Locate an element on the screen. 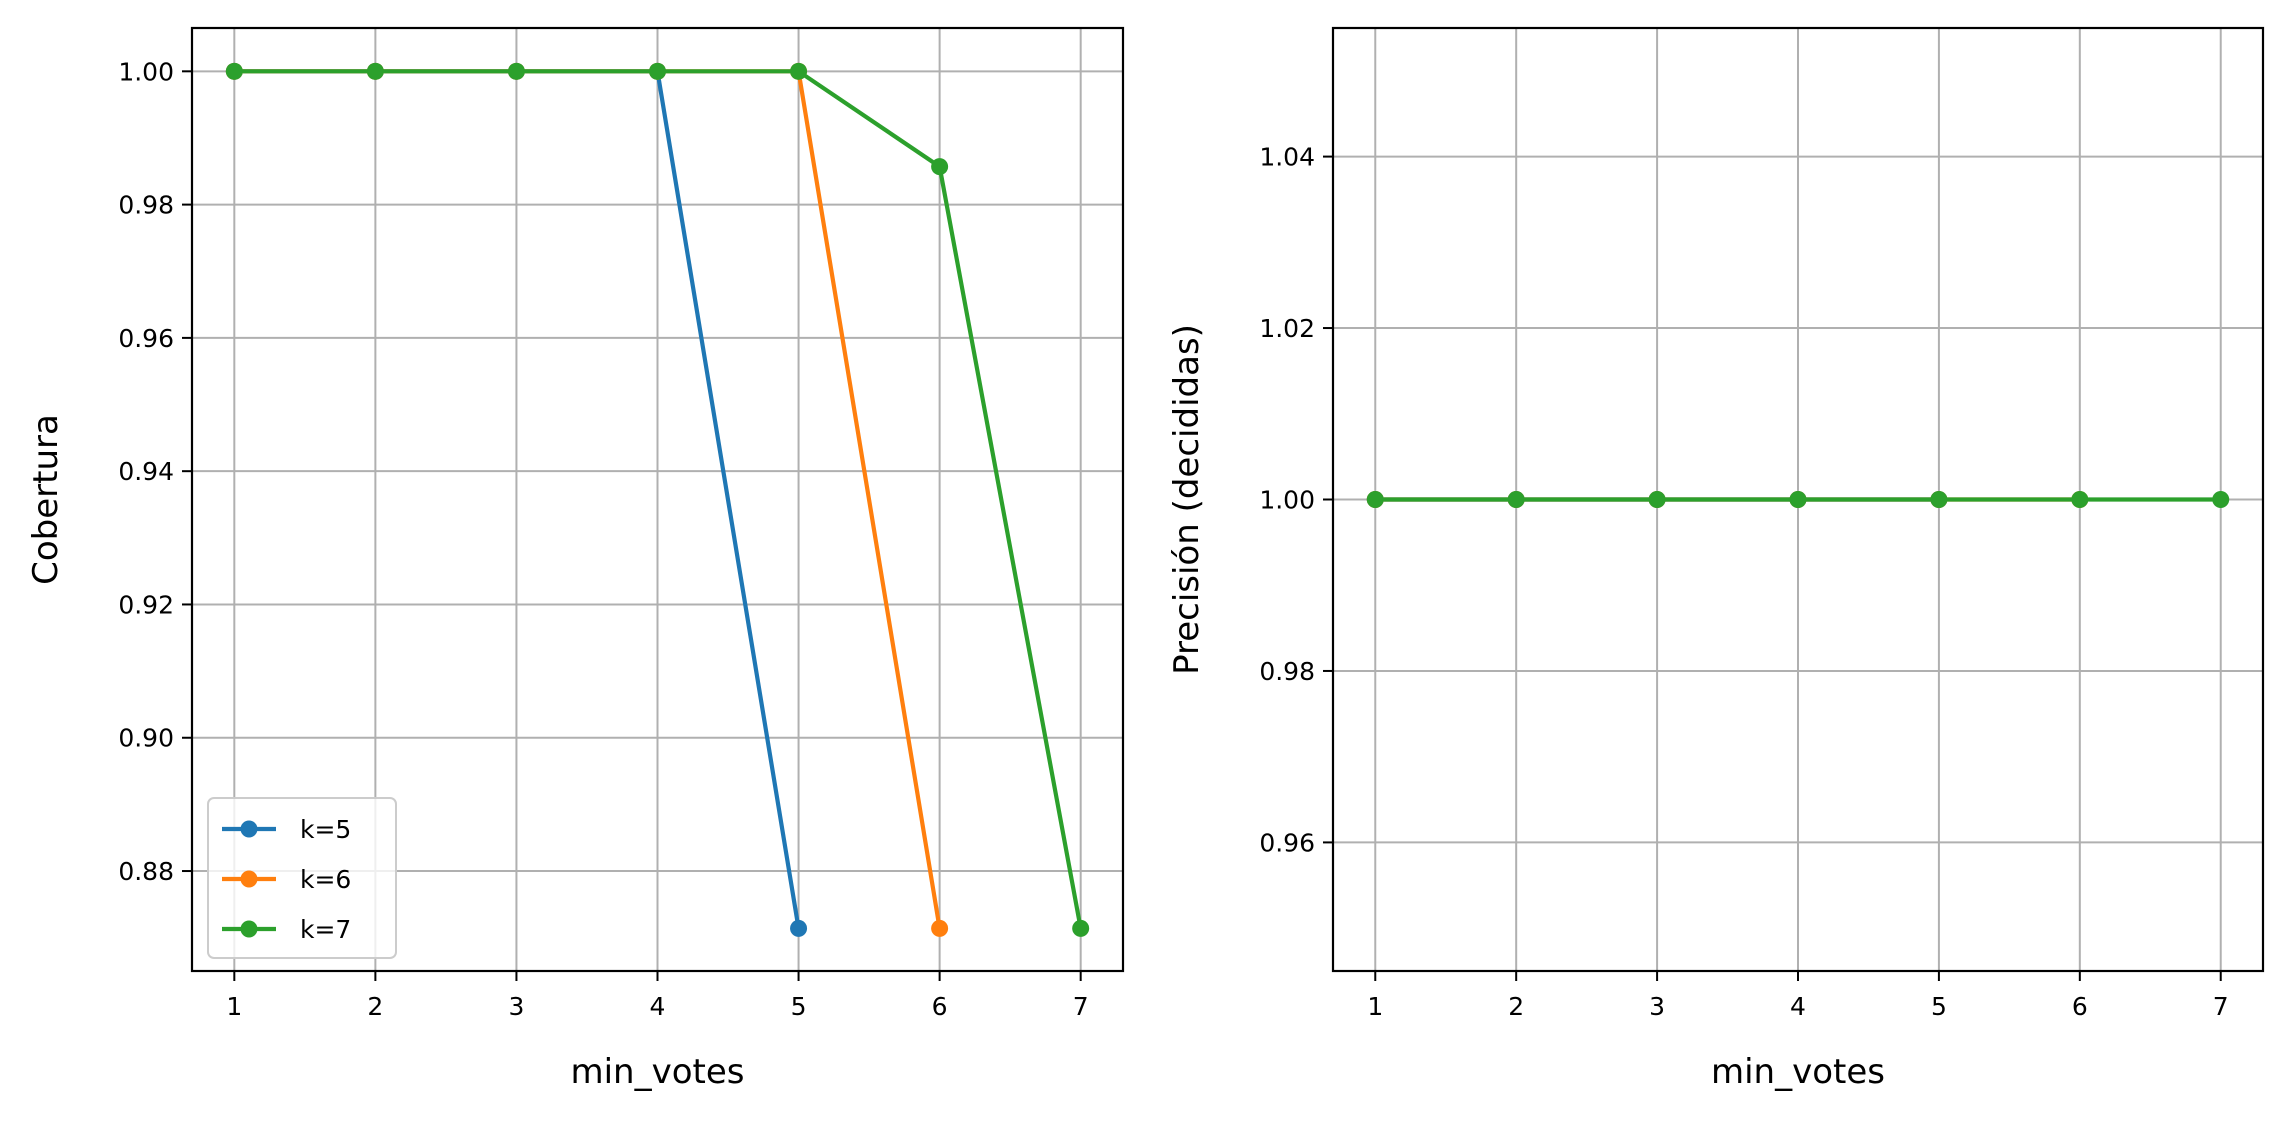 The width and height of the screenshot is (2293, 1125). y-axis-label: Cobertura is located at coordinates (46, 499).